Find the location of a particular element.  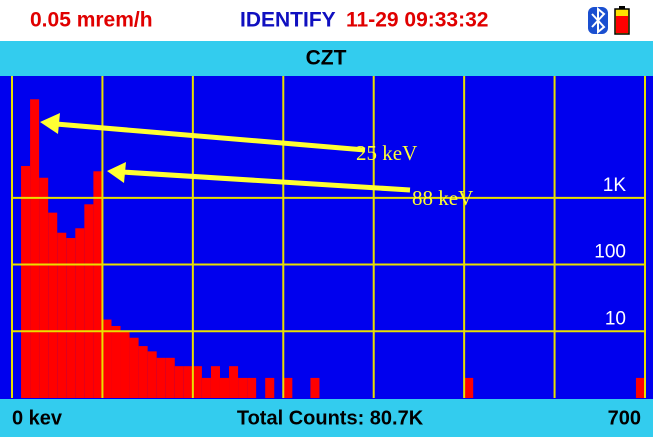

annotation: 25 keV is located at coordinates (386, 153).